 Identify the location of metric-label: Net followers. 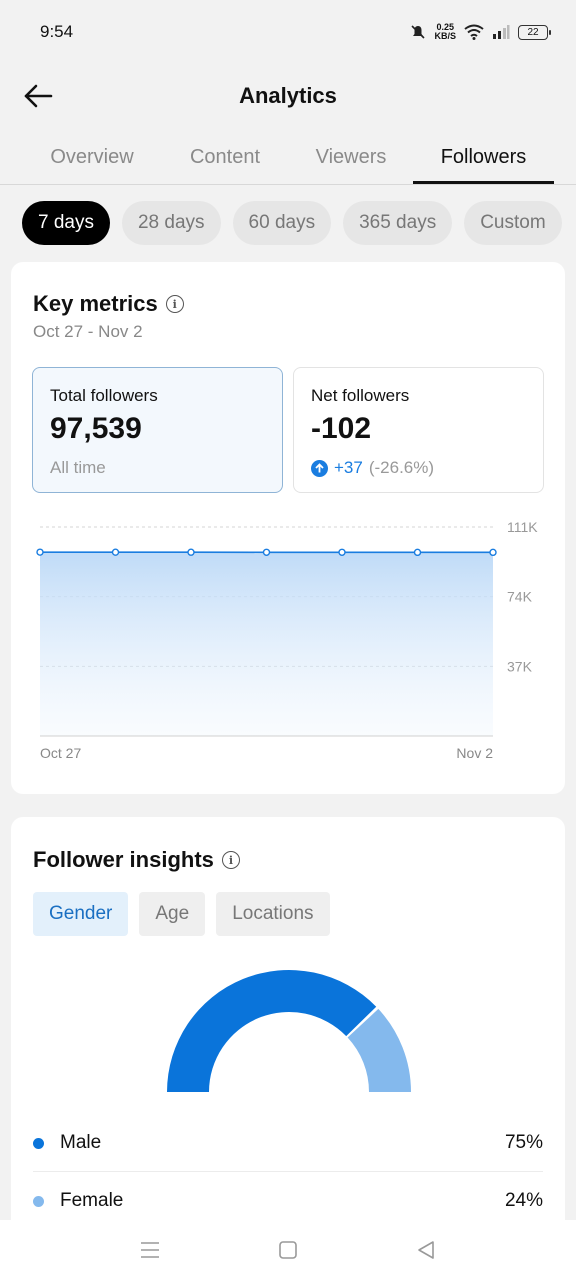
(360, 395).